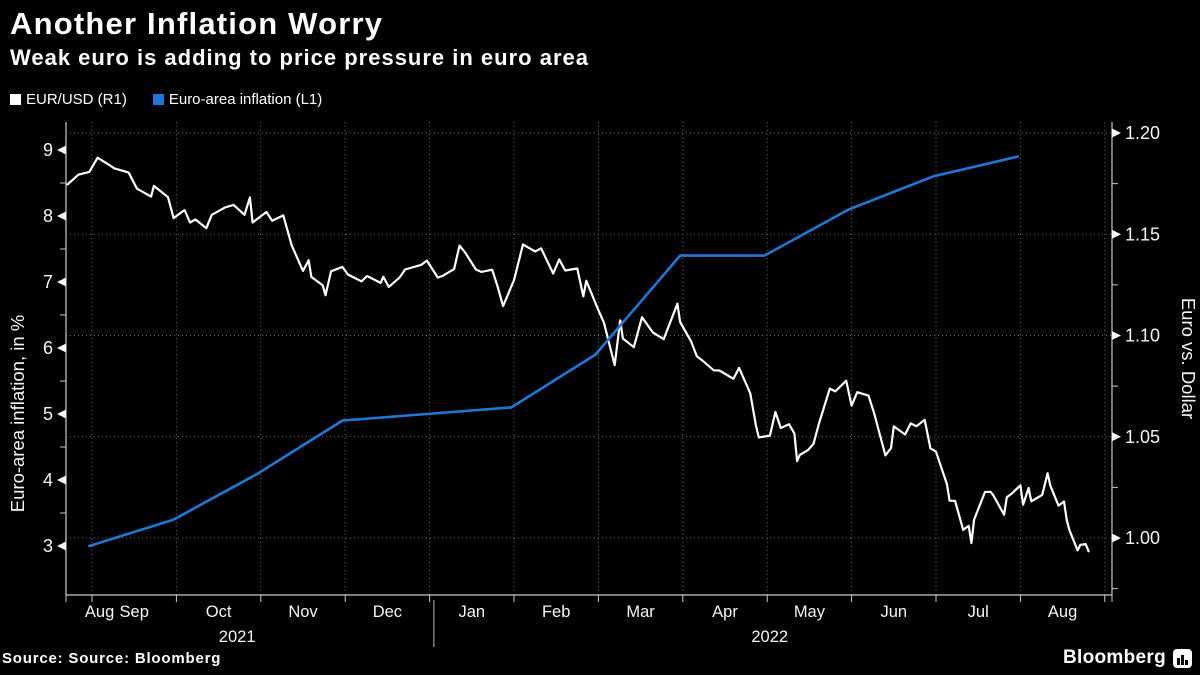 Image resolution: width=1200 pixels, height=675 pixels. I want to click on month-label: Jul, so click(978, 612).